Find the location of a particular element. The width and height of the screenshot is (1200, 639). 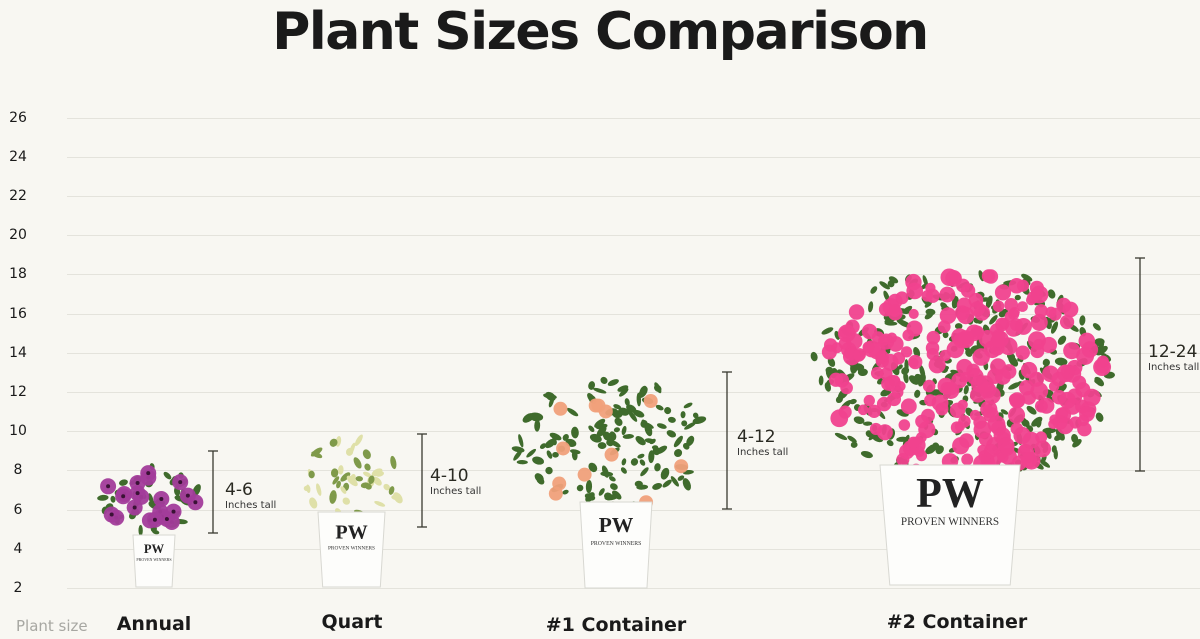

range-value: 12-24 is located at coordinates (1173, 352).